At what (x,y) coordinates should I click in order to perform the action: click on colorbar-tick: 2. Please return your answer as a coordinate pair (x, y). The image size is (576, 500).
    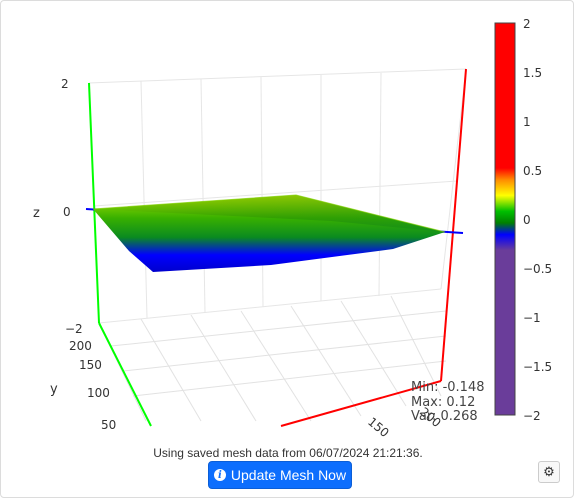
    Looking at the image, I should click on (527, 24).